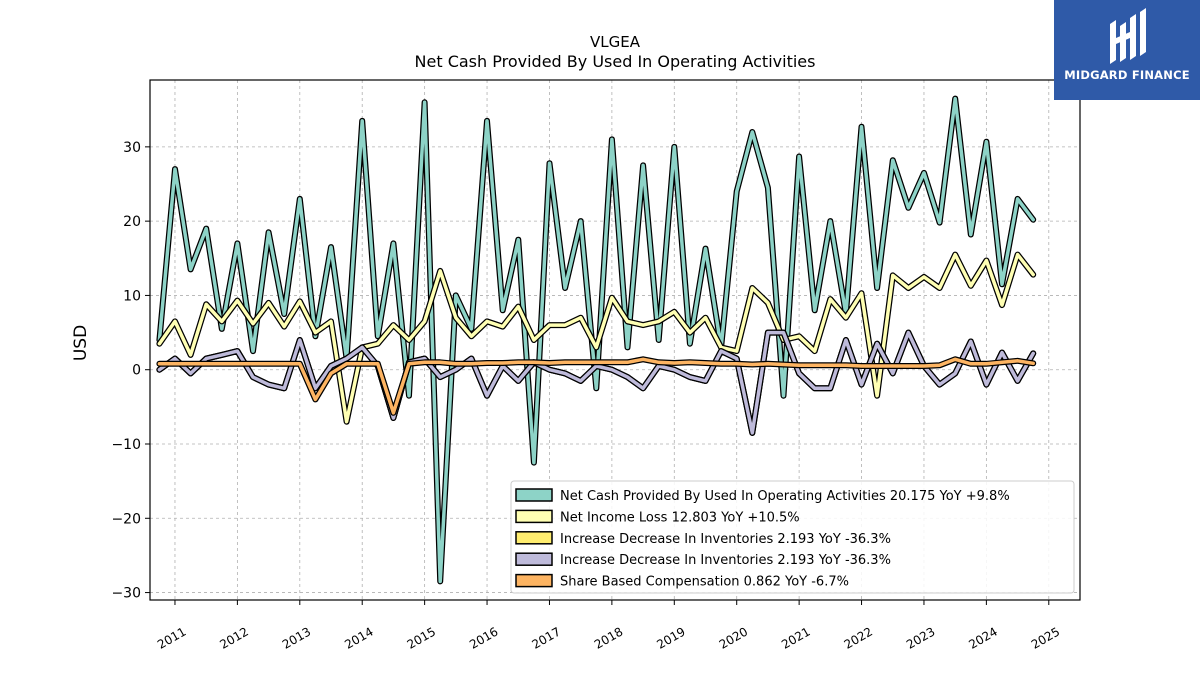 Image resolution: width=1200 pixels, height=675 pixels. Describe the element at coordinates (132, 222) in the screenshot. I see `y-tick-label: 20` at that location.